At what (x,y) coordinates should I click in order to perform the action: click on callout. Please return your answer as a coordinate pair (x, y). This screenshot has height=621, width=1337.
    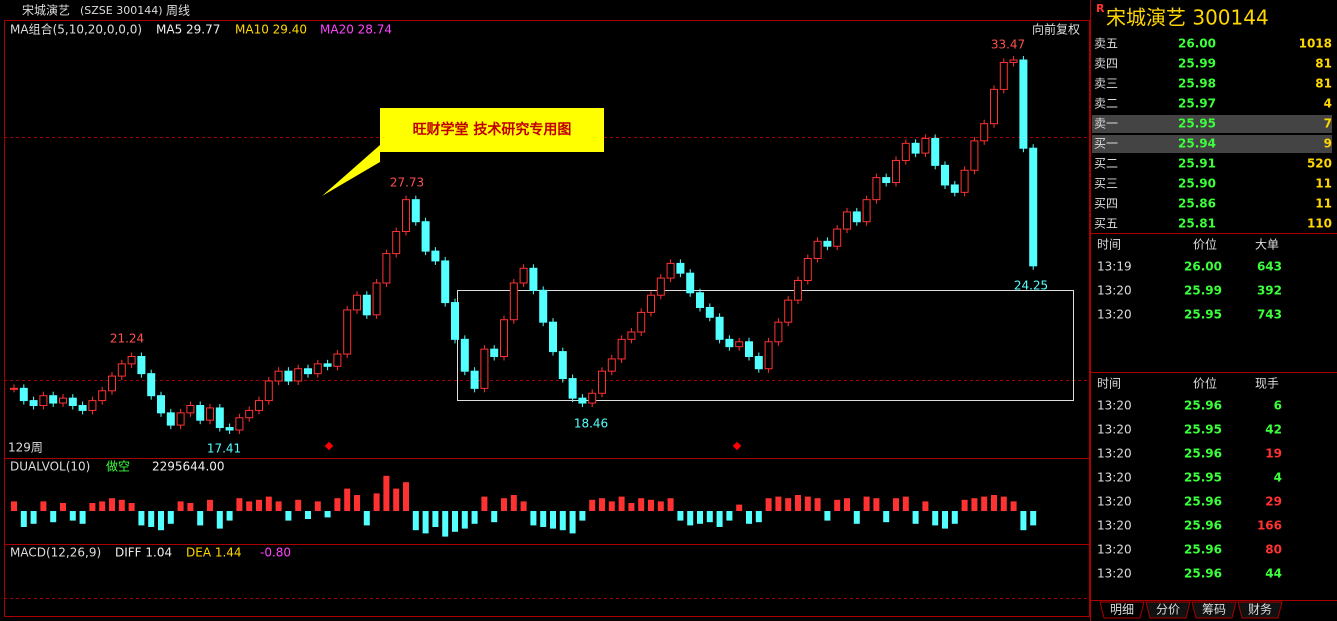
    Looking at the image, I should click on (463, 152).